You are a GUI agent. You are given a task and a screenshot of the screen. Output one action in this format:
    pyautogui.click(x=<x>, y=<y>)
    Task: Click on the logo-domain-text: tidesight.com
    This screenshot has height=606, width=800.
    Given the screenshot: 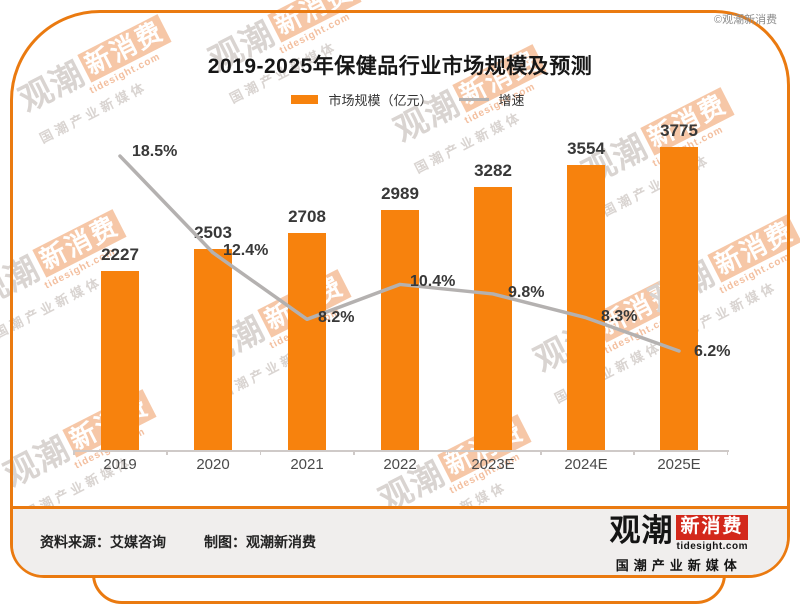 What is the action you would take?
    pyautogui.click(x=712, y=546)
    